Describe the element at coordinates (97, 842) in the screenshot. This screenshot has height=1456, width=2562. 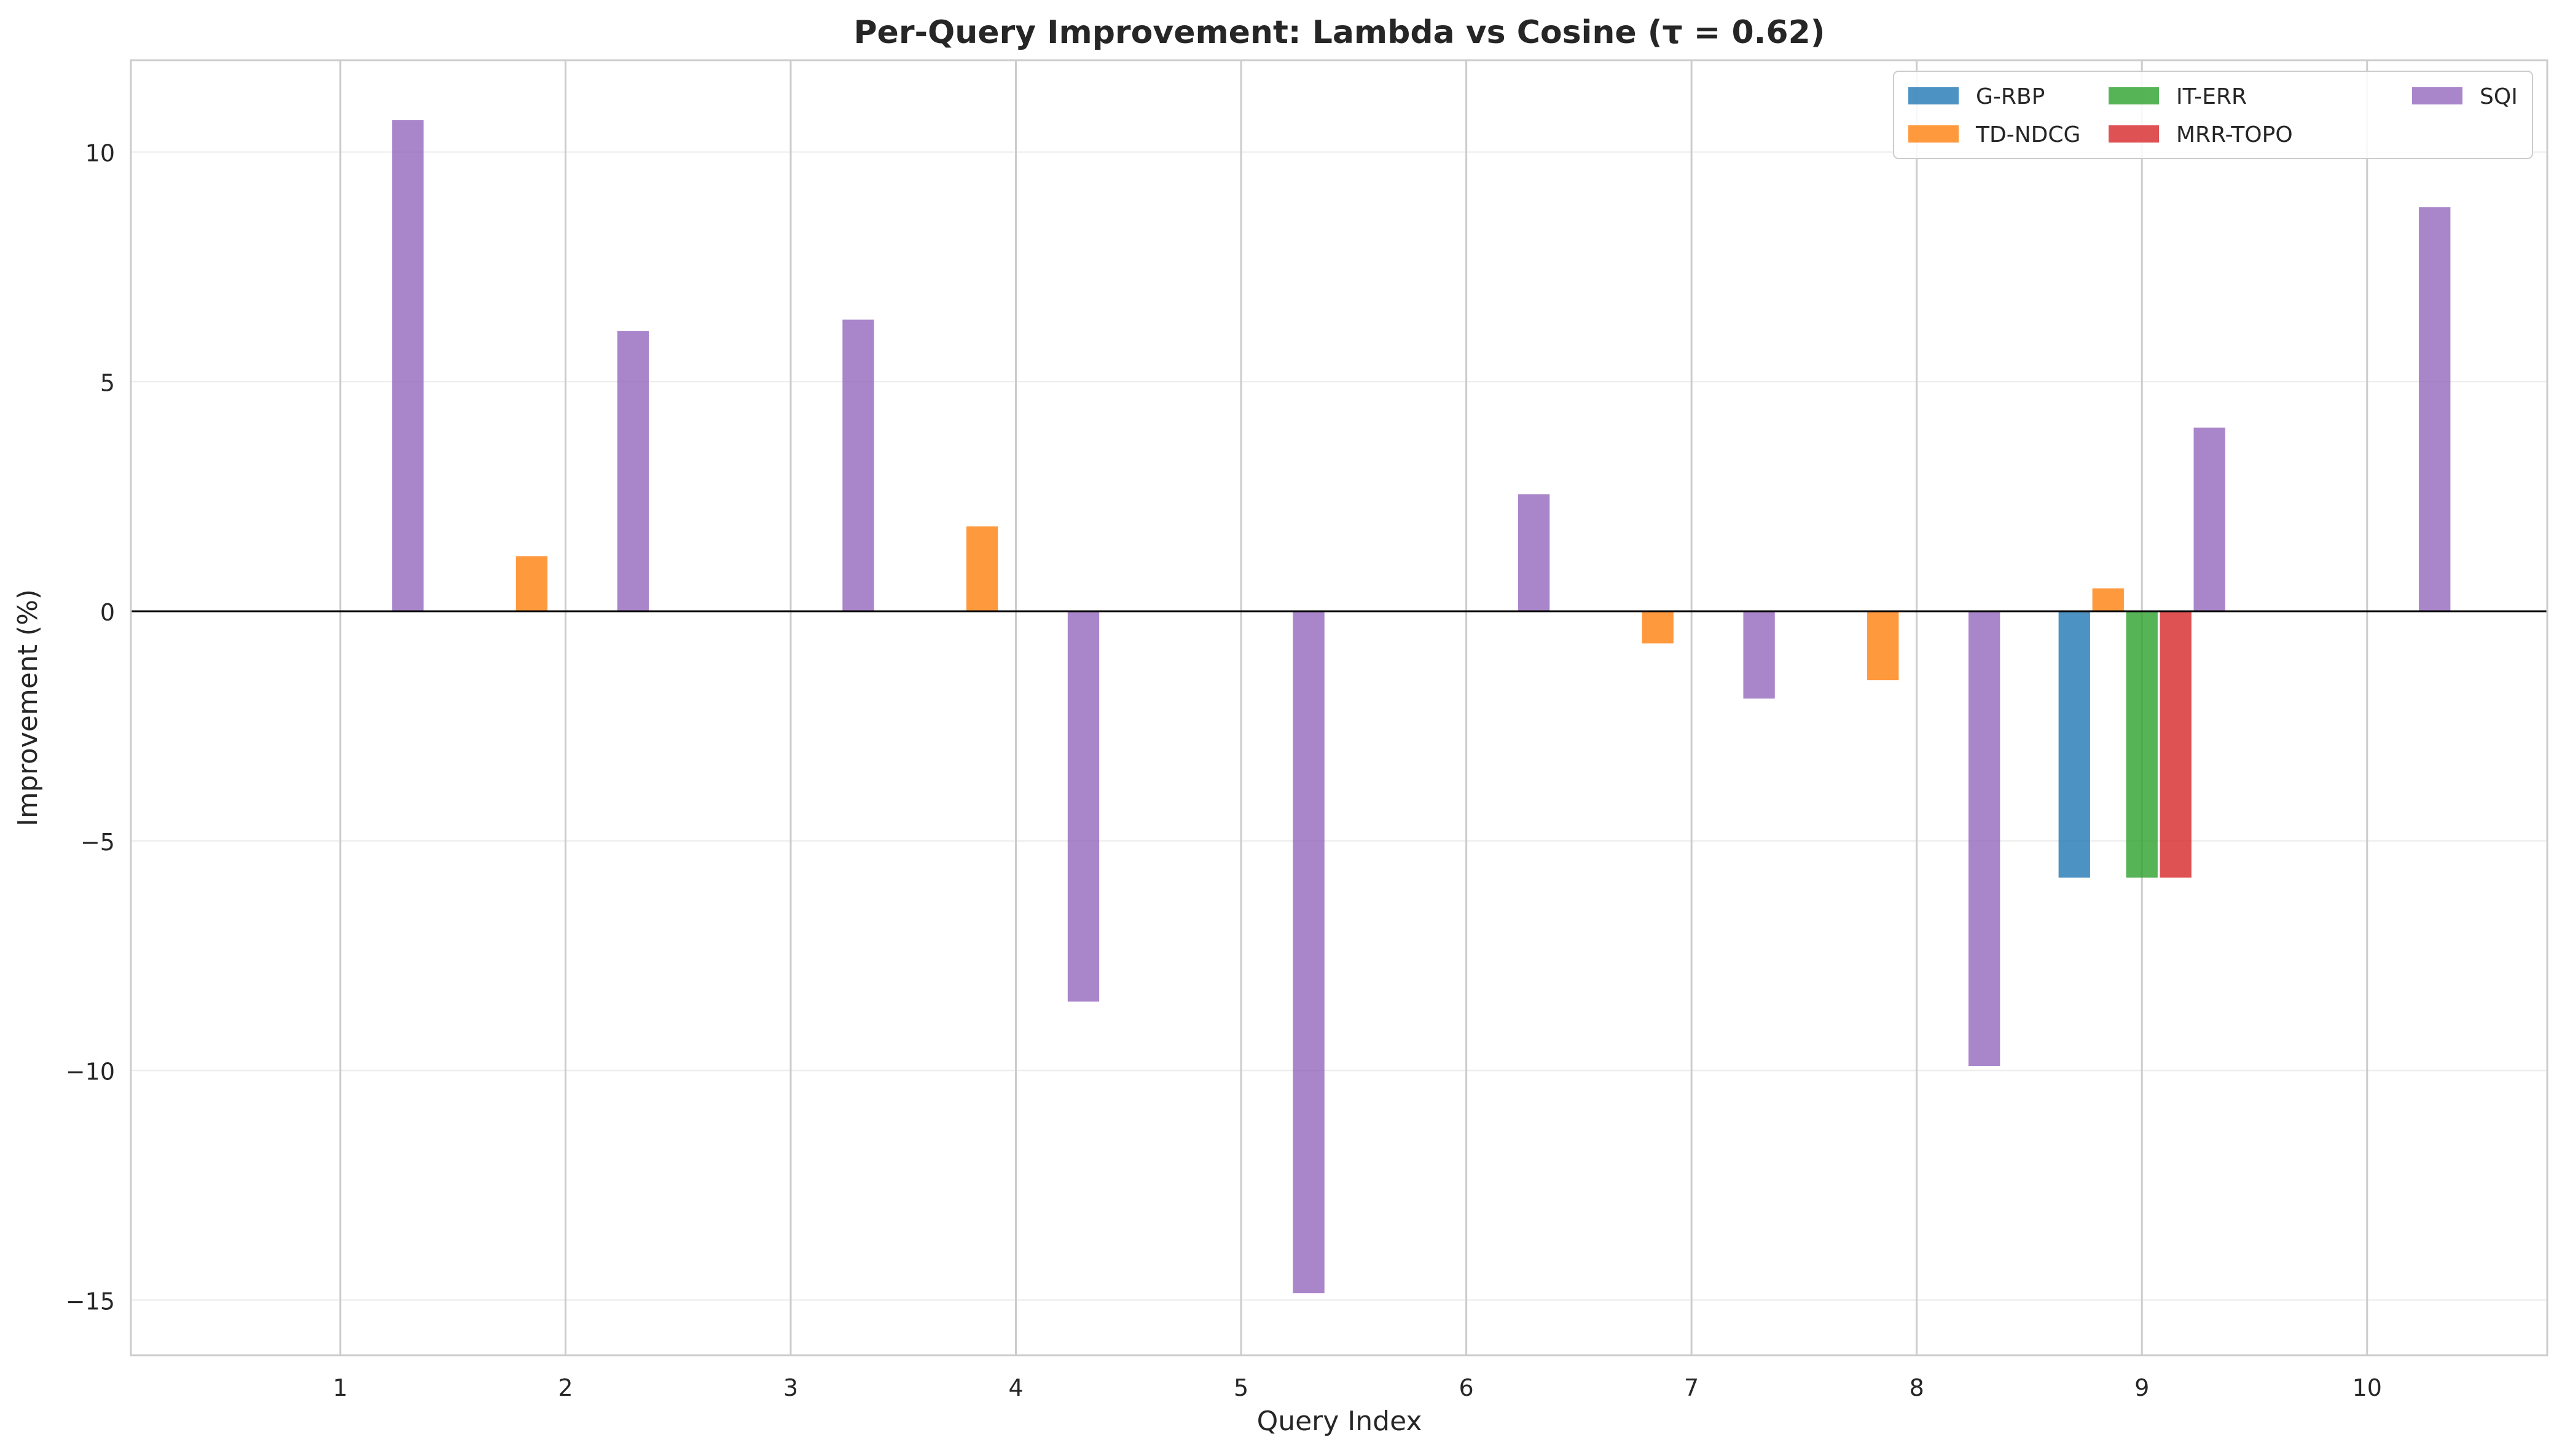
I see `y-tick-label: −5` at that location.